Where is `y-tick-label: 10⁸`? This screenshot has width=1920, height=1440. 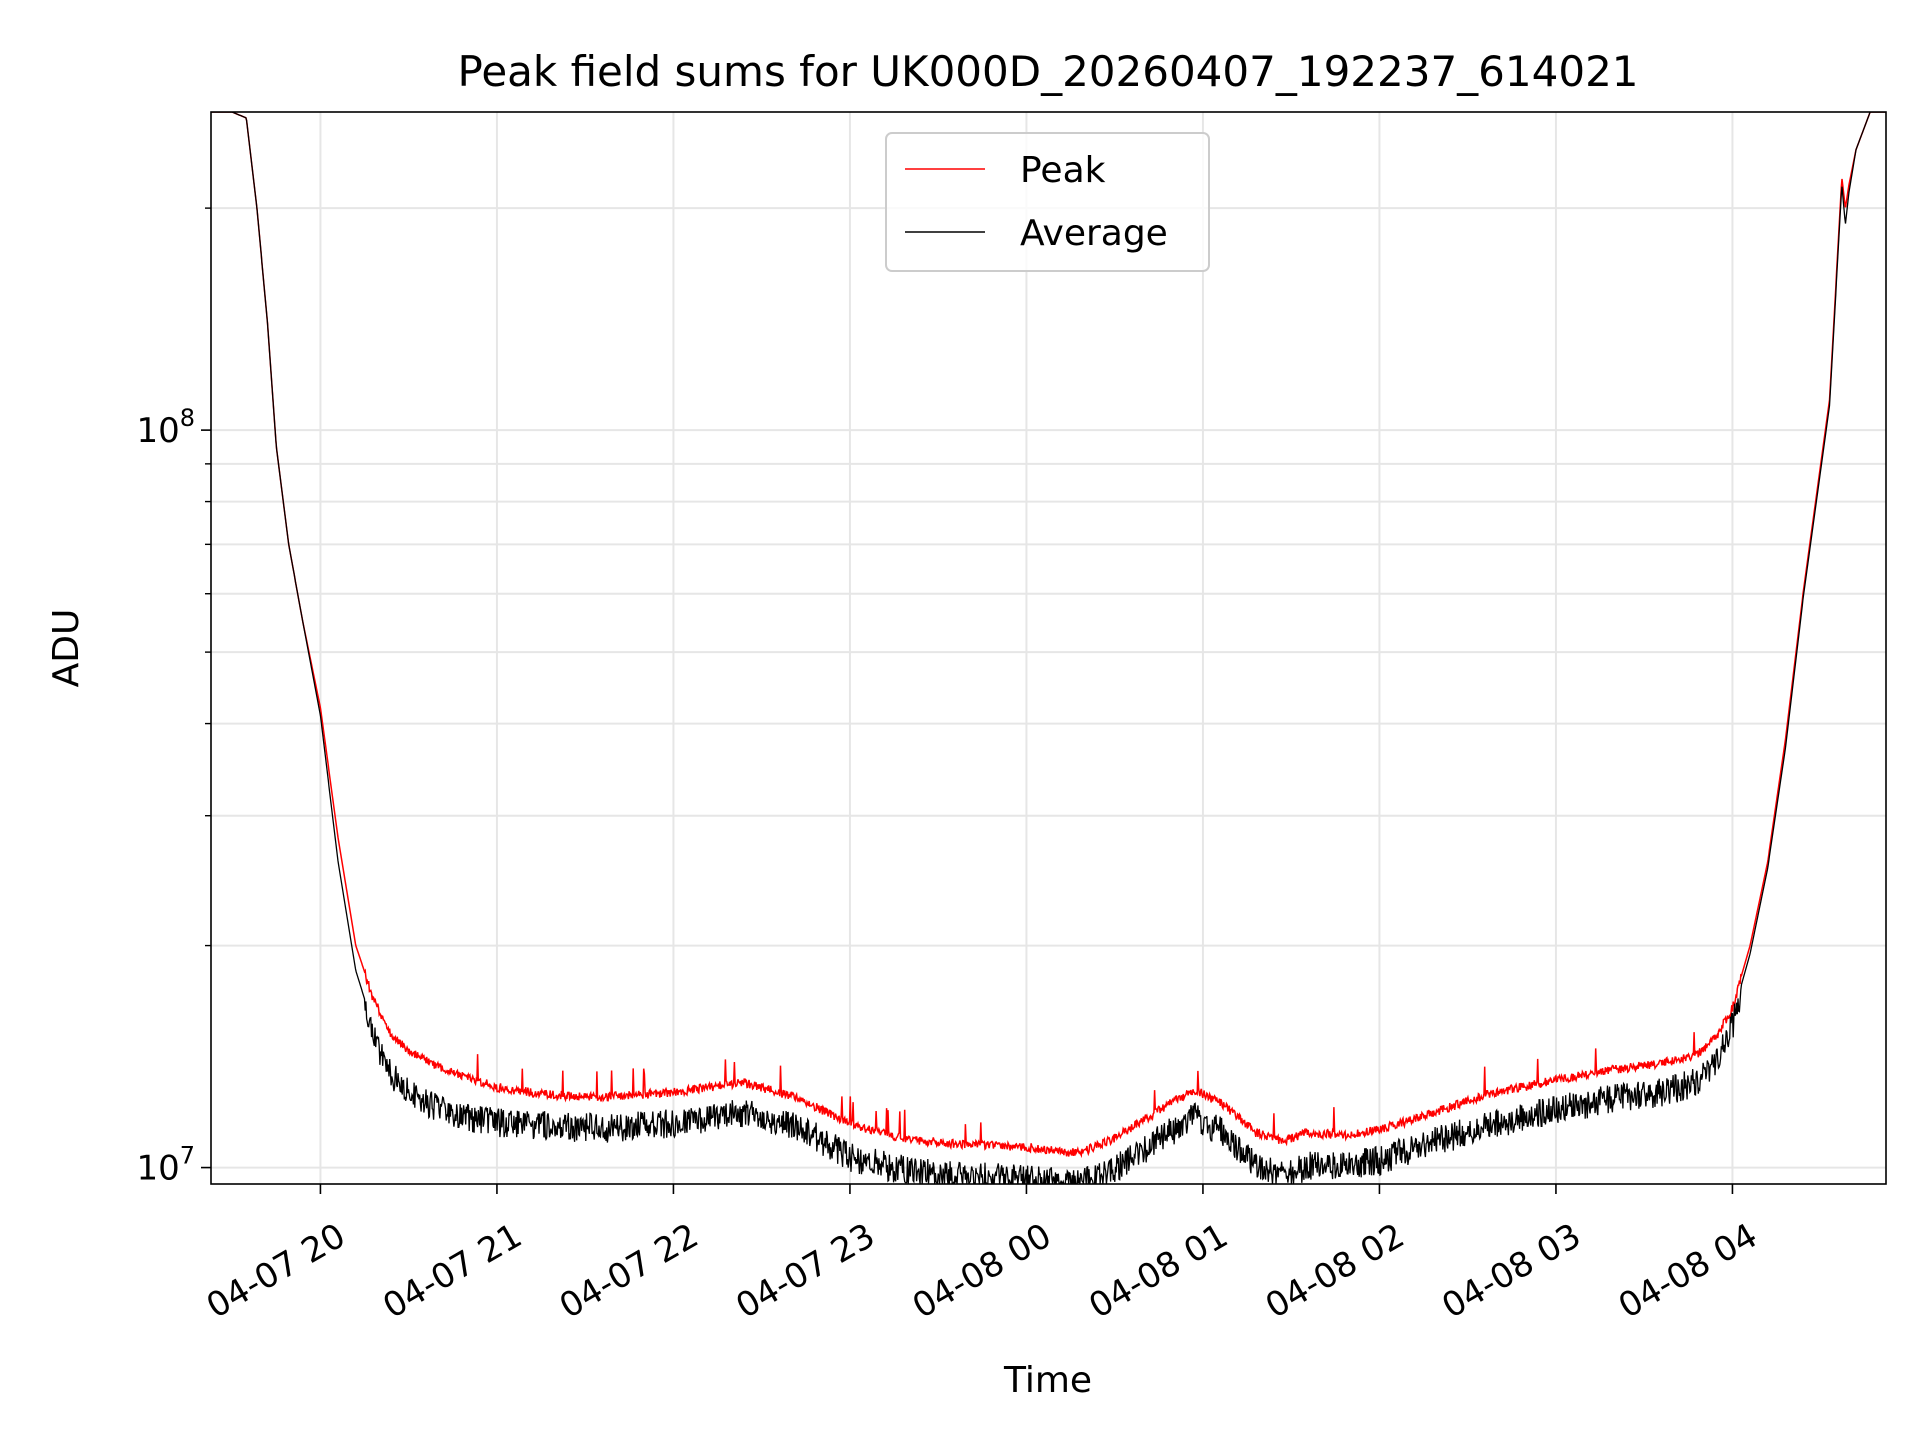
y-tick-label: 10⁸ is located at coordinates (165, 427).